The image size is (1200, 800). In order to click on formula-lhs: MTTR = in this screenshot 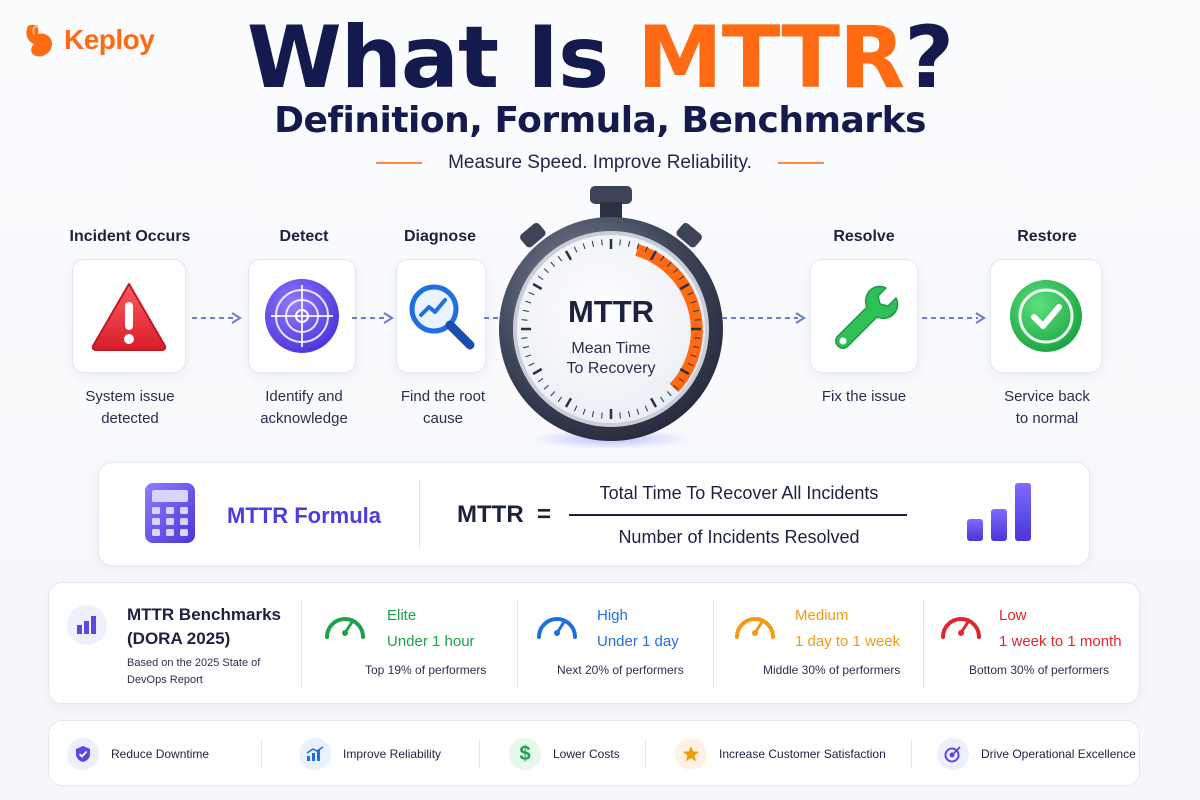, I will do `click(504, 514)`.